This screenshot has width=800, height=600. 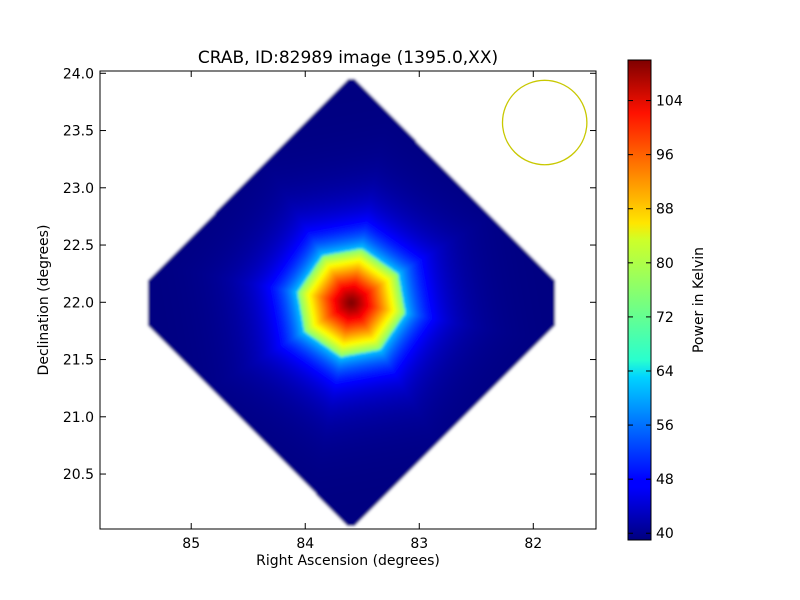 What do you see at coordinates (669, 102) in the screenshot?
I see `colorbar-tick-label: 104` at bounding box center [669, 102].